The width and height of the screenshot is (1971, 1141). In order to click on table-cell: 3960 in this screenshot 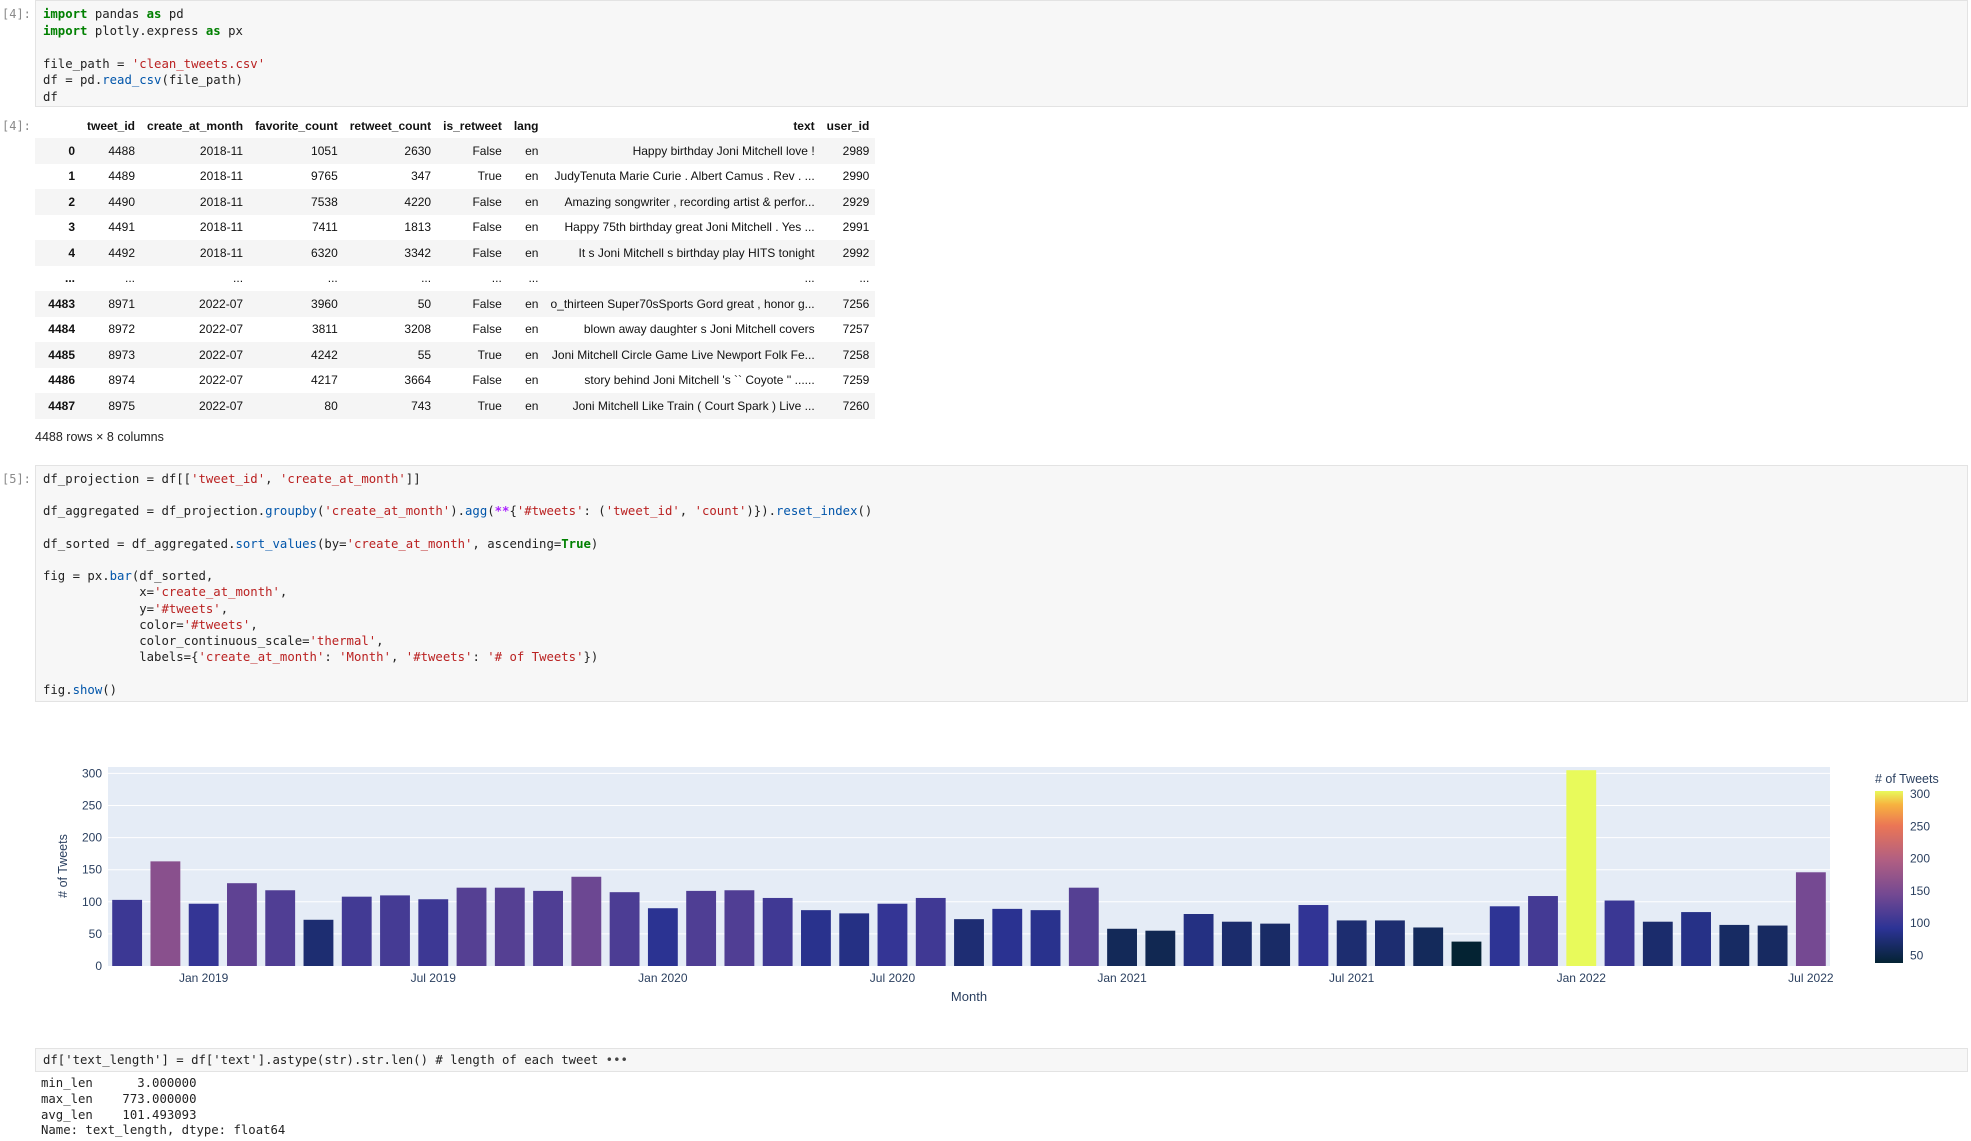, I will do `click(324, 303)`.